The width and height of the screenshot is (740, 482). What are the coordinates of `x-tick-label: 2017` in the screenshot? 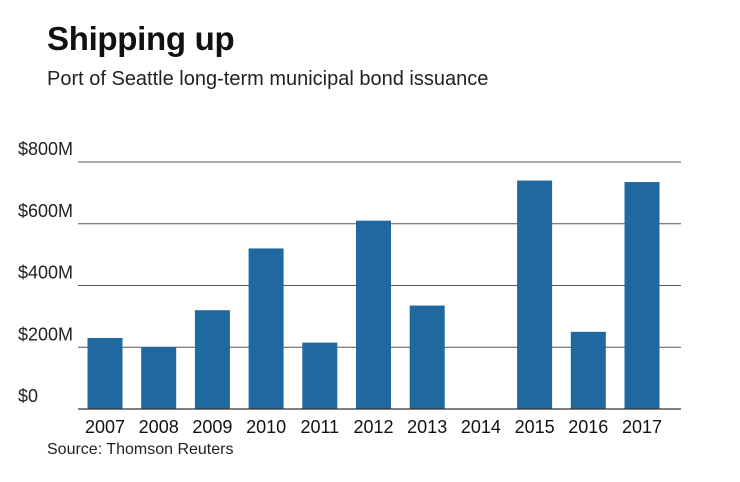 It's located at (642, 427).